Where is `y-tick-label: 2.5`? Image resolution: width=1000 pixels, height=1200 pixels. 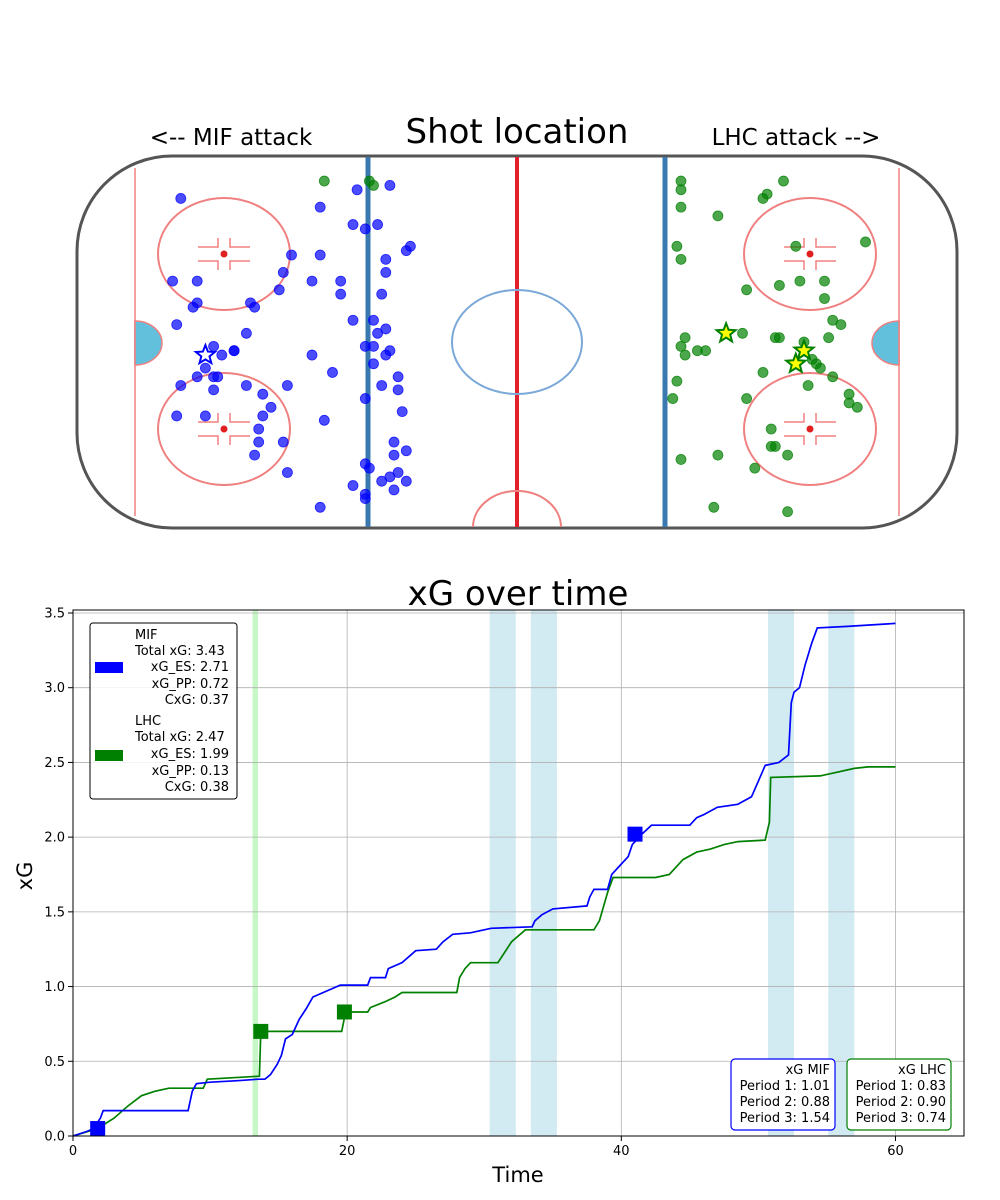
y-tick-label: 2.5 is located at coordinates (54, 763).